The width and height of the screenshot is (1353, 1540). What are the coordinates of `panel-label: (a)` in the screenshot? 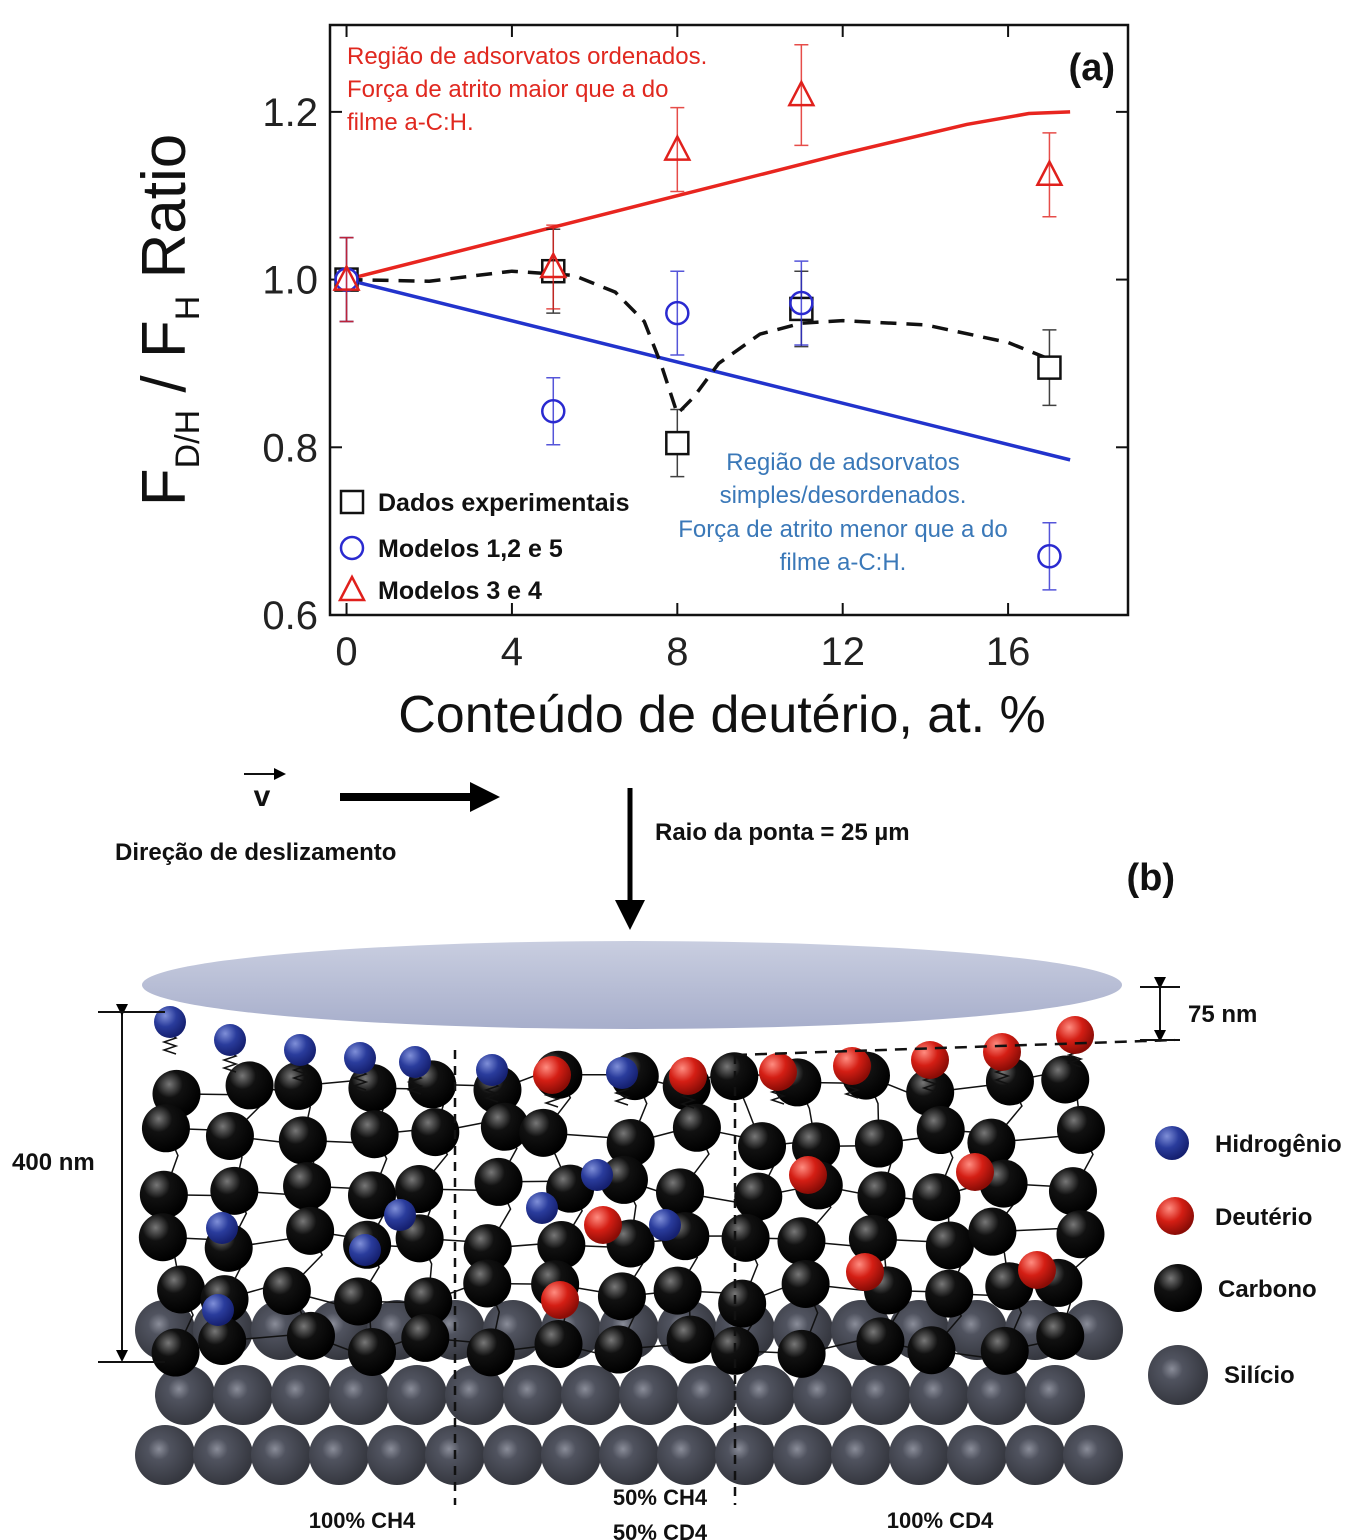 It's located at (1092, 68).